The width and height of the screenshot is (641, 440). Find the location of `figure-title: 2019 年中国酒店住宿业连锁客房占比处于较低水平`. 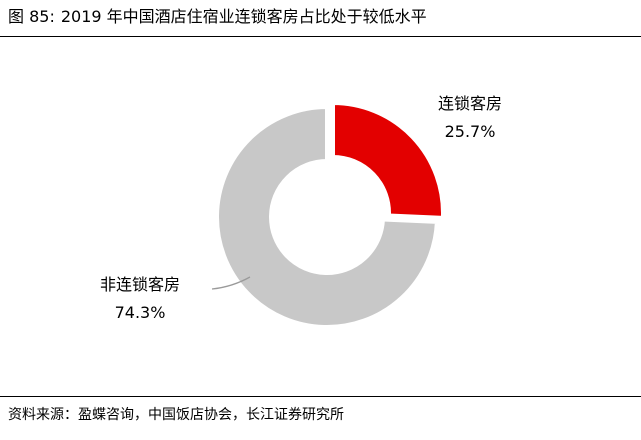

figure-title: 2019 年中国酒店住宿业连锁客房占比处于较低水平 is located at coordinates (243, 16).